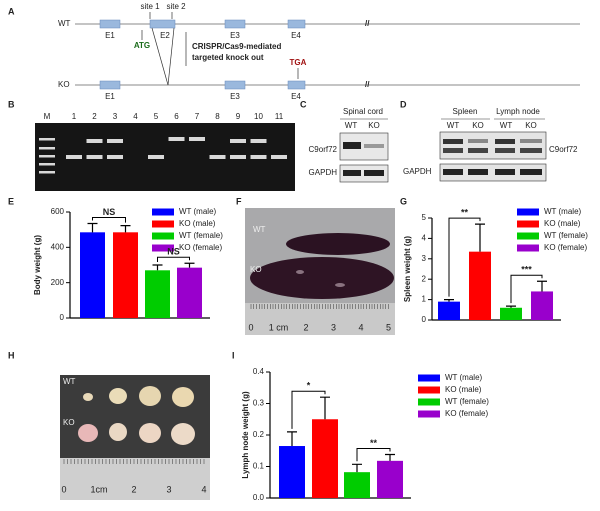 This screenshot has width=600, height=511. I want to click on lane-label: 2, so click(94, 116).